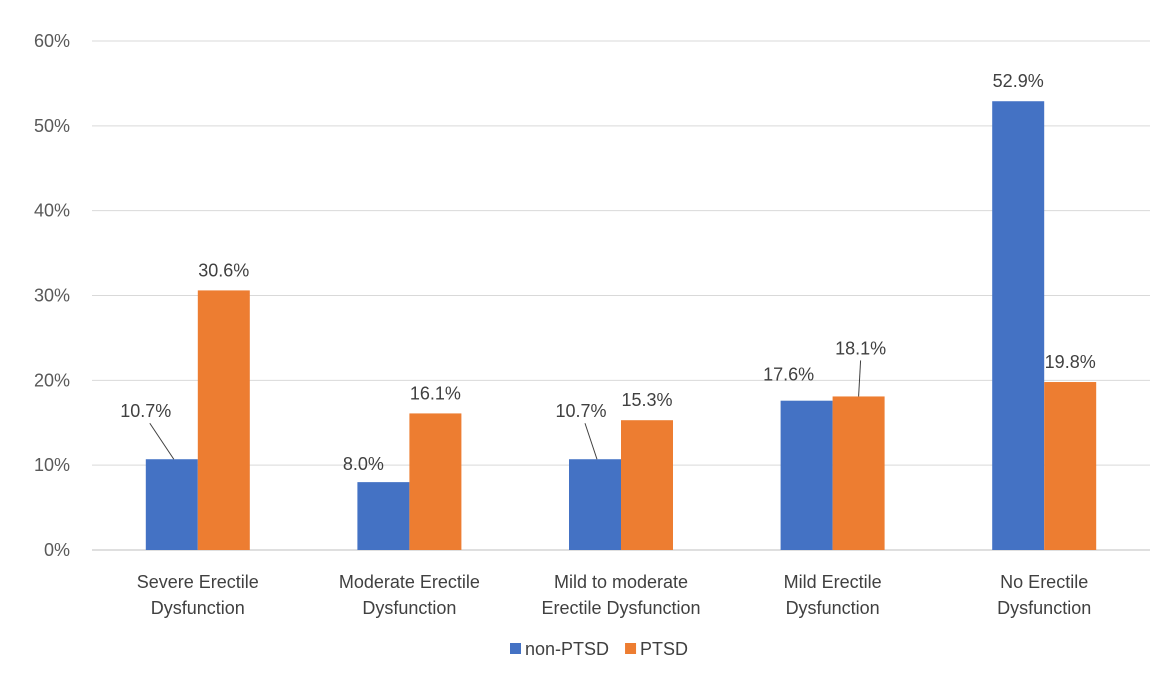 The image size is (1166, 678). What do you see at coordinates (1070, 362) in the screenshot?
I see `data-label: 19.8%` at bounding box center [1070, 362].